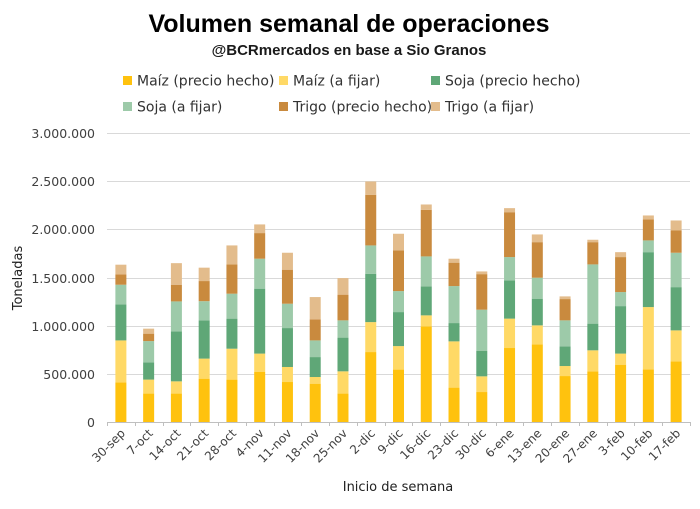  What do you see at coordinates (471, 444) in the screenshot?
I see `x-tick-label: 30-dic` at bounding box center [471, 444].